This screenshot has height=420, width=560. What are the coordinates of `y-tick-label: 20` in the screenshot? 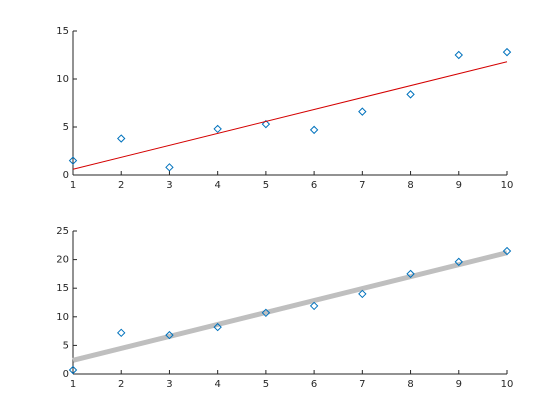 It's located at (62, 260).